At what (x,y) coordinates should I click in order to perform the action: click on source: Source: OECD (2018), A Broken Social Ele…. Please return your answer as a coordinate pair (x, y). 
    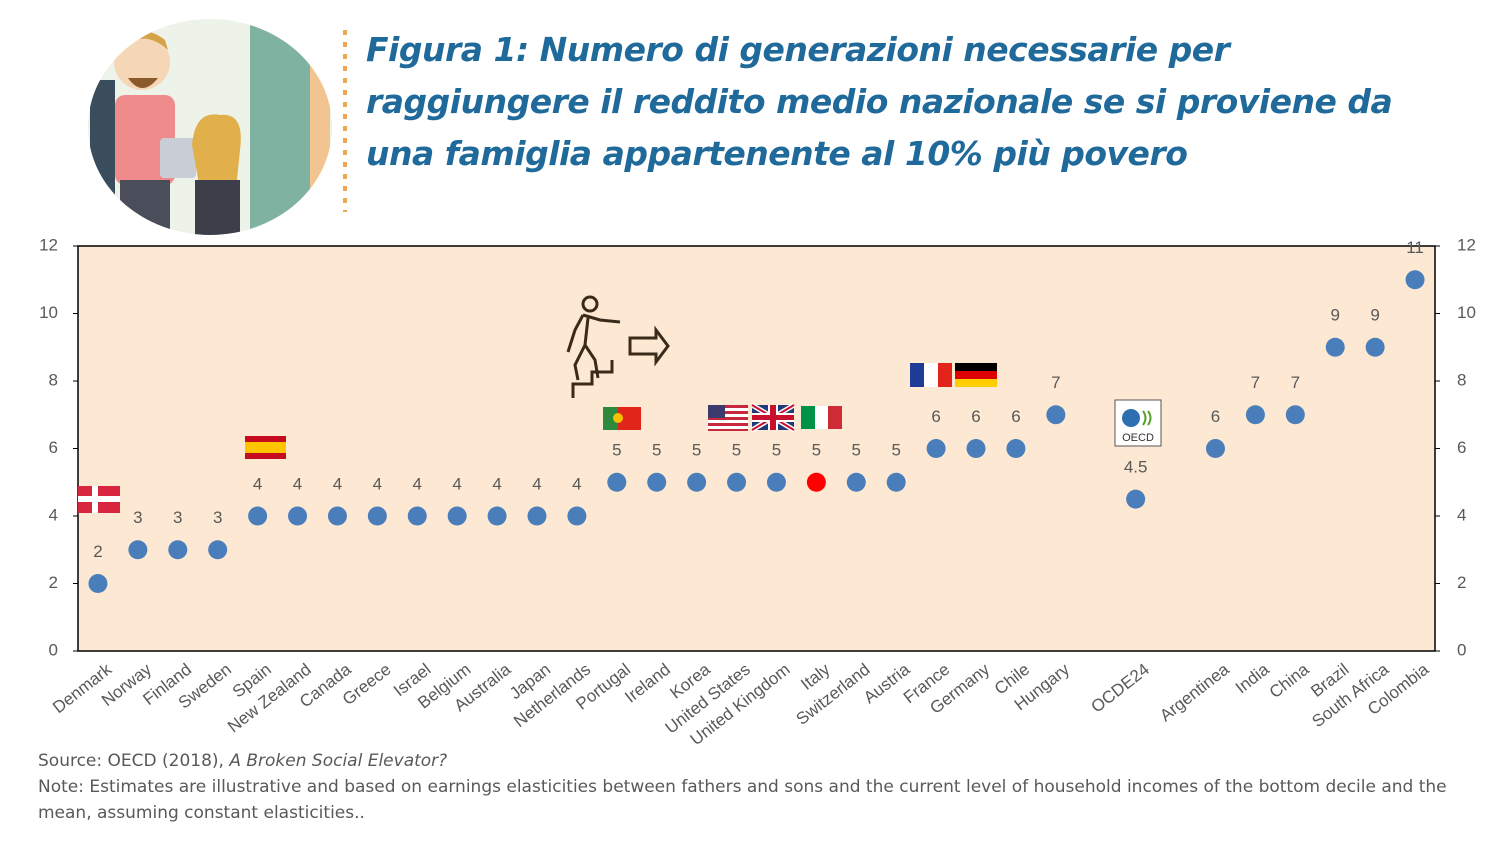
    Looking at the image, I should click on (763, 761).